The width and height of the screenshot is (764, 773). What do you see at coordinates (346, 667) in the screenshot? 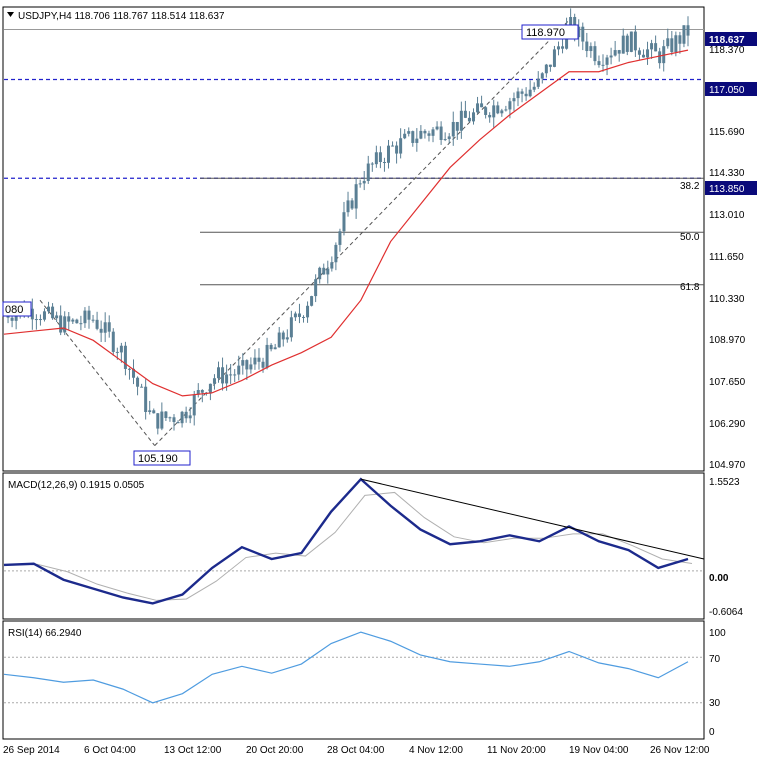
I see `rsi-line` at bounding box center [346, 667].